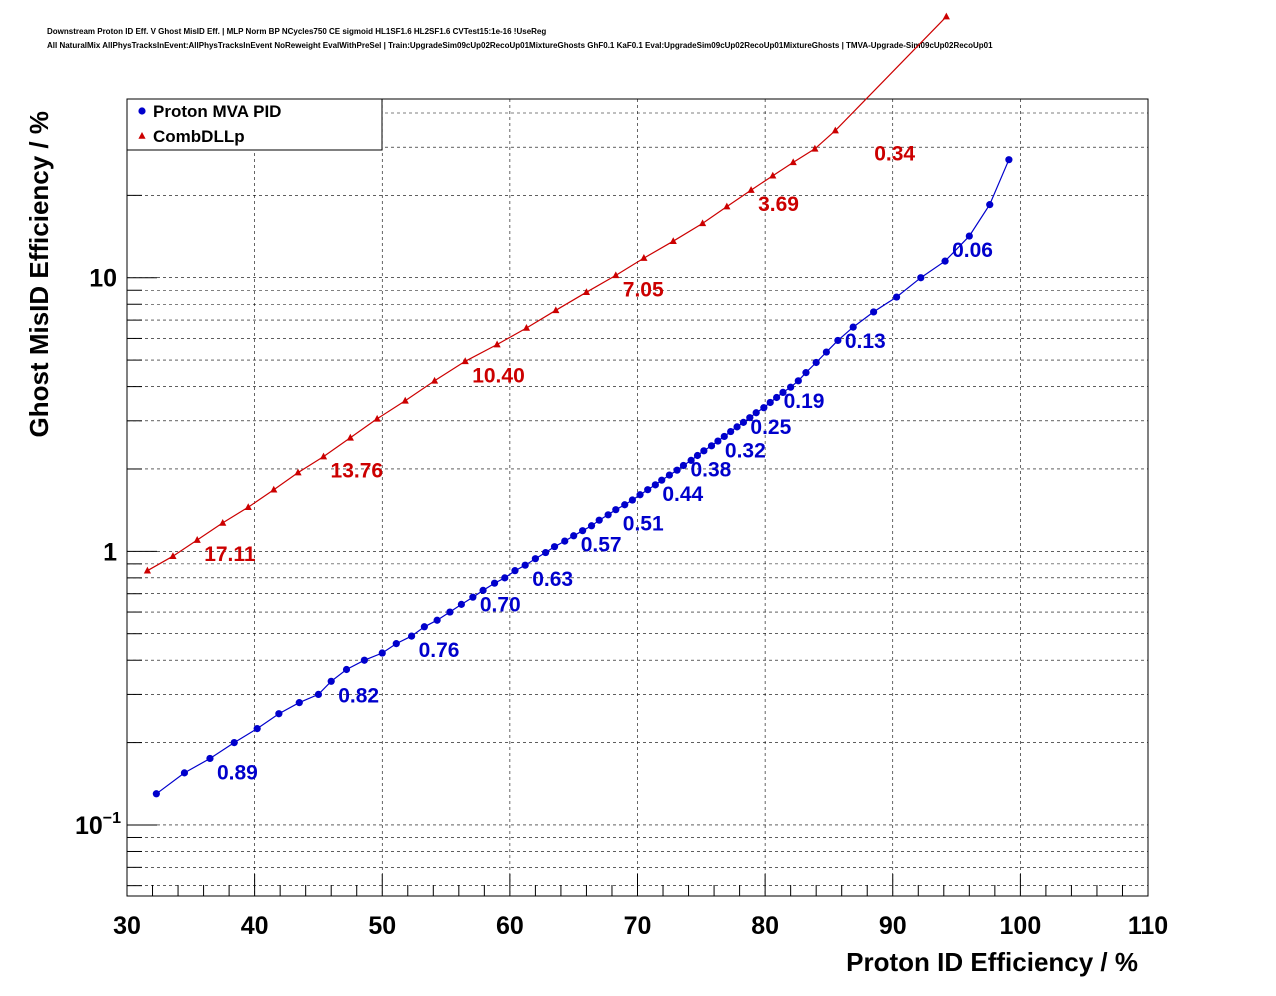 Image resolution: width=1276 pixels, height=996 pixels. I want to click on x-tick-label: 90, so click(893, 926).